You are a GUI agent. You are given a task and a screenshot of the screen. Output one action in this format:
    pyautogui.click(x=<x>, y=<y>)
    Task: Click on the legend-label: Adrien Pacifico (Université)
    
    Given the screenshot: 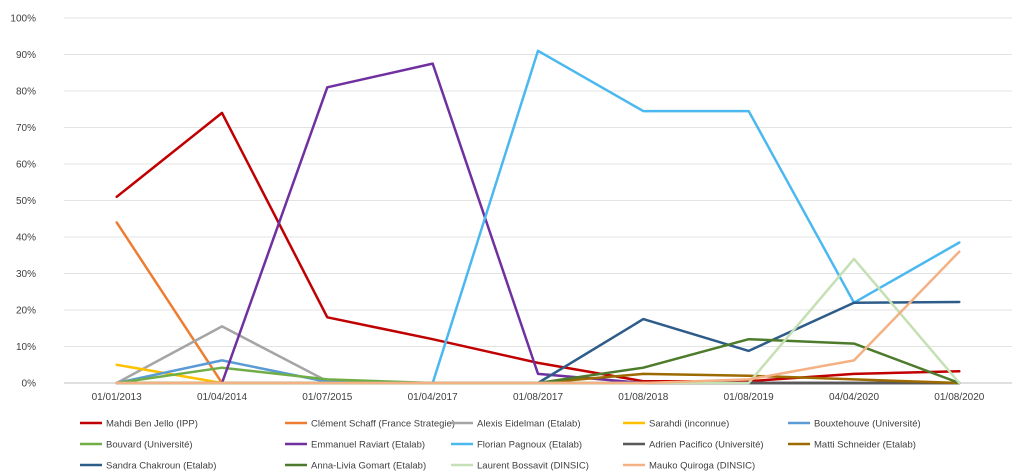 What is the action you would take?
    pyautogui.click(x=706, y=444)
    